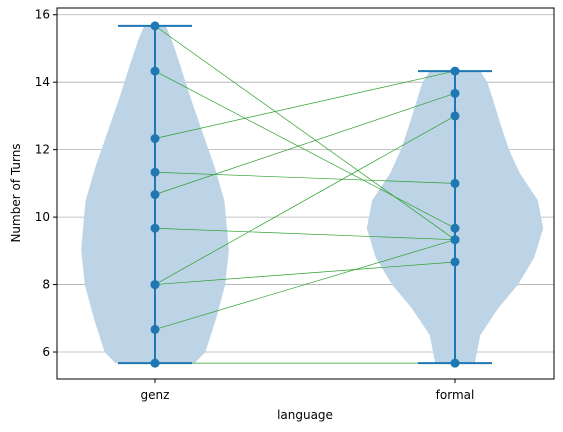 This screenshot has height=432, width=563. Describe the element at coordinates (42, 217) in the screenshot. I see `y-tick-label: 10` at that location.